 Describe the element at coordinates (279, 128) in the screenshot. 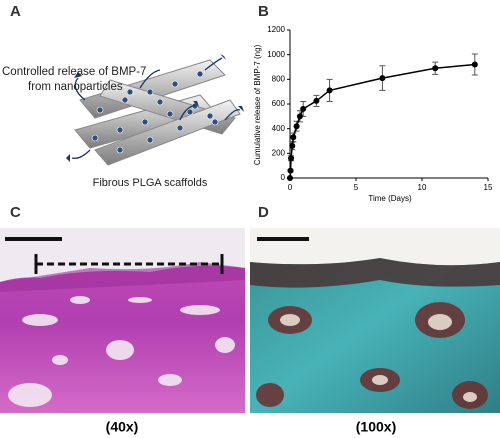

I see `y-tick-label: 400` at that location.